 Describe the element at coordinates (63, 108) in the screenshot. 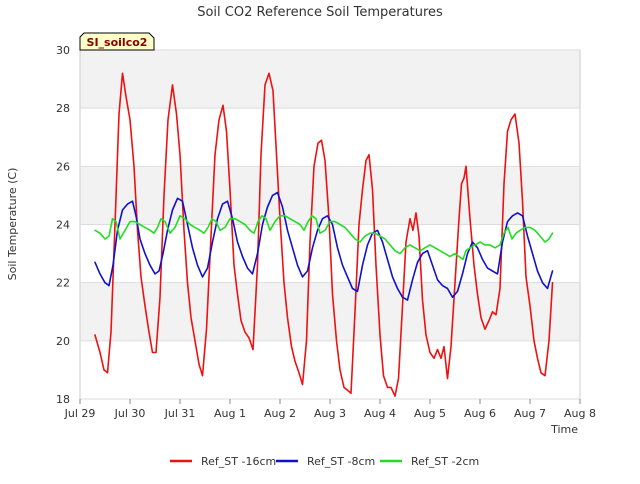

I see `y-tick-label: 28` at that location.